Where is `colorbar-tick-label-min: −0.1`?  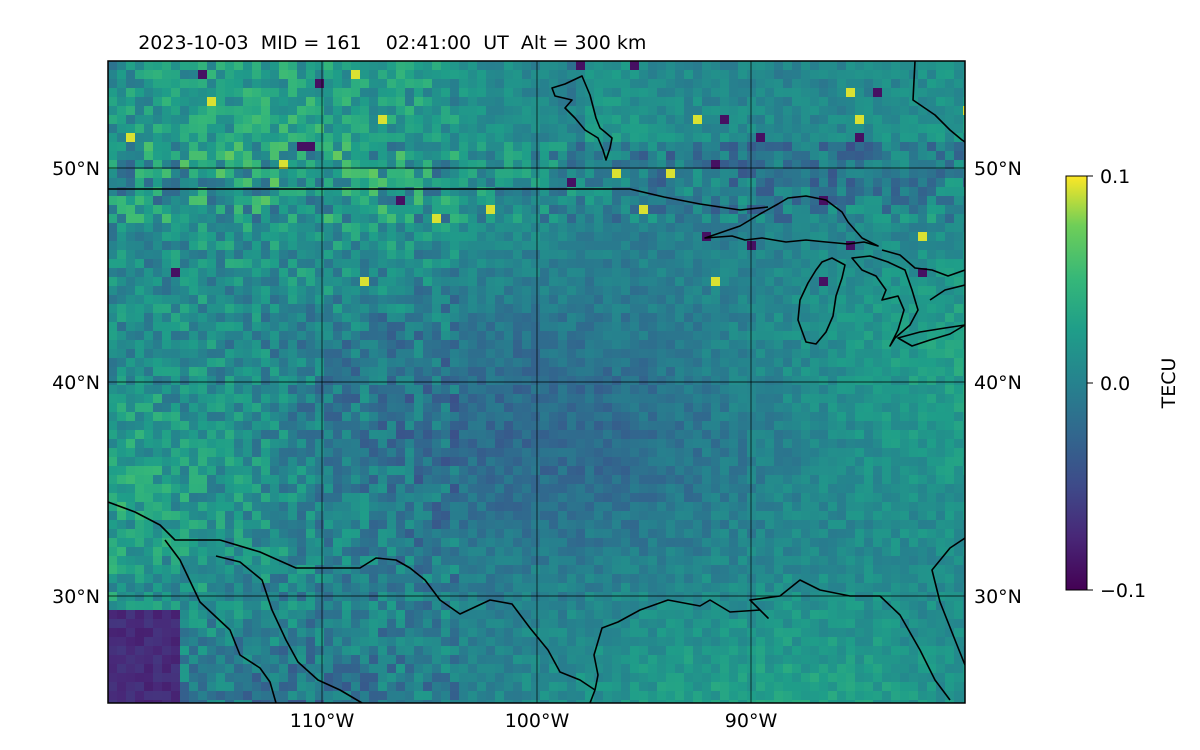 colorbar-tick-label-min: −0.1 is located at coordinates (1123, 591).